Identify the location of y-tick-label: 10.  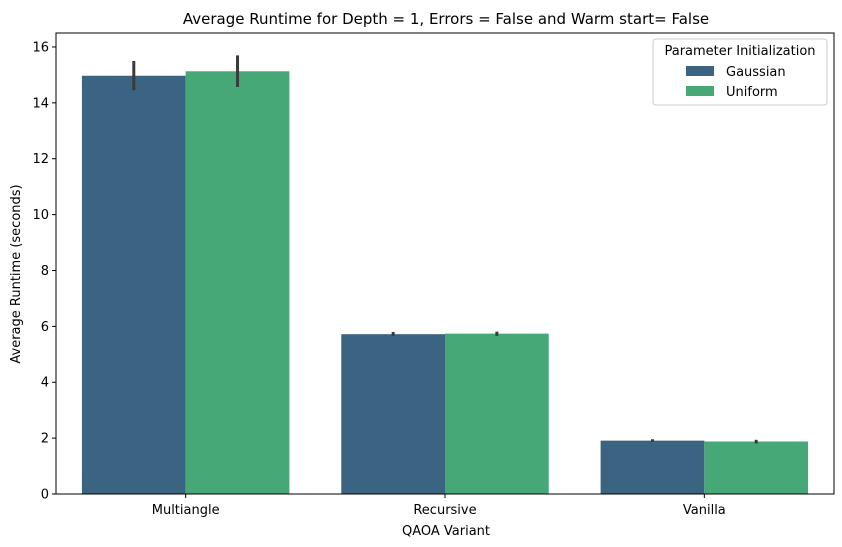
(40, 215).